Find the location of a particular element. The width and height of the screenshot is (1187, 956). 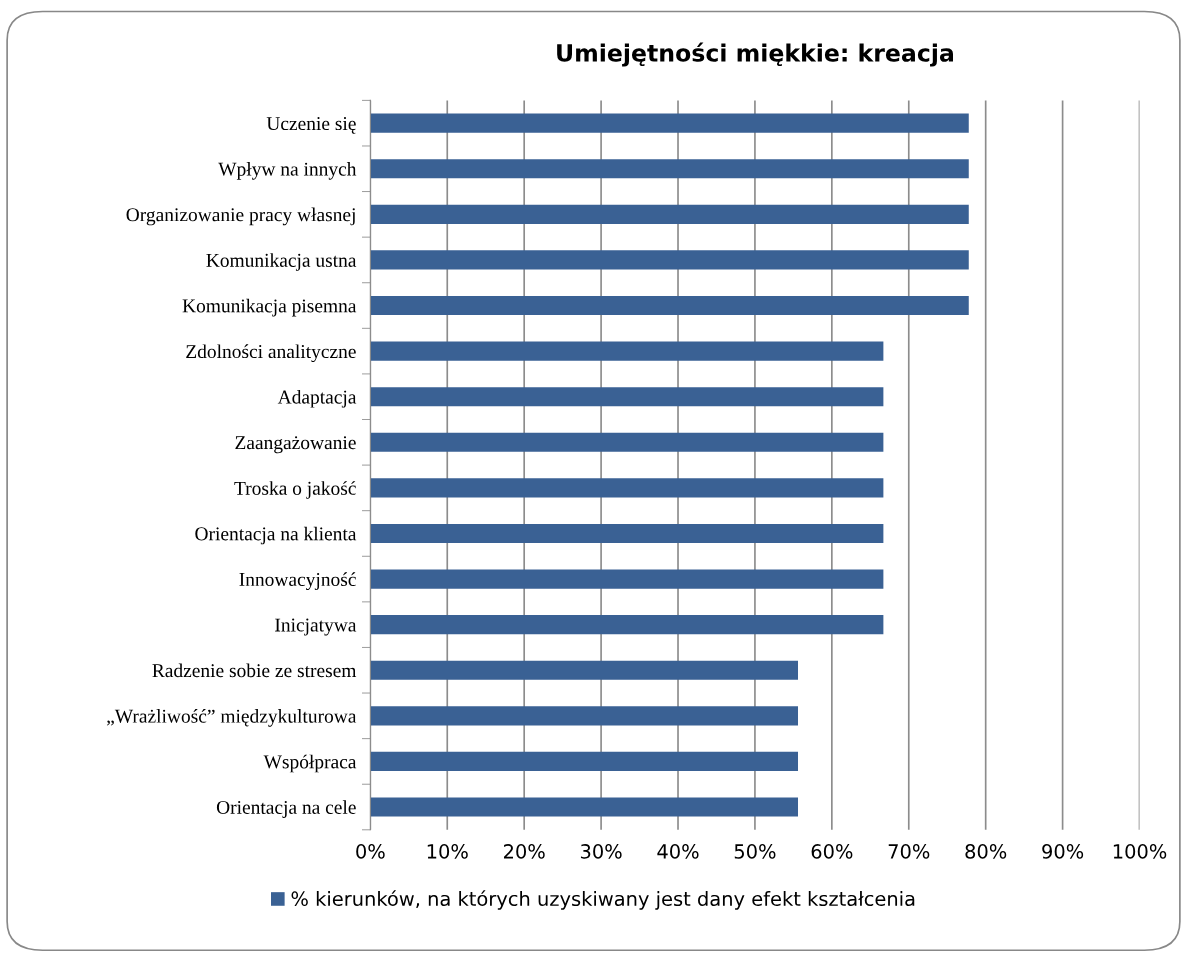

y-tick-label: Radzenie sobie ze stresem is located at coordinates (254, 670).